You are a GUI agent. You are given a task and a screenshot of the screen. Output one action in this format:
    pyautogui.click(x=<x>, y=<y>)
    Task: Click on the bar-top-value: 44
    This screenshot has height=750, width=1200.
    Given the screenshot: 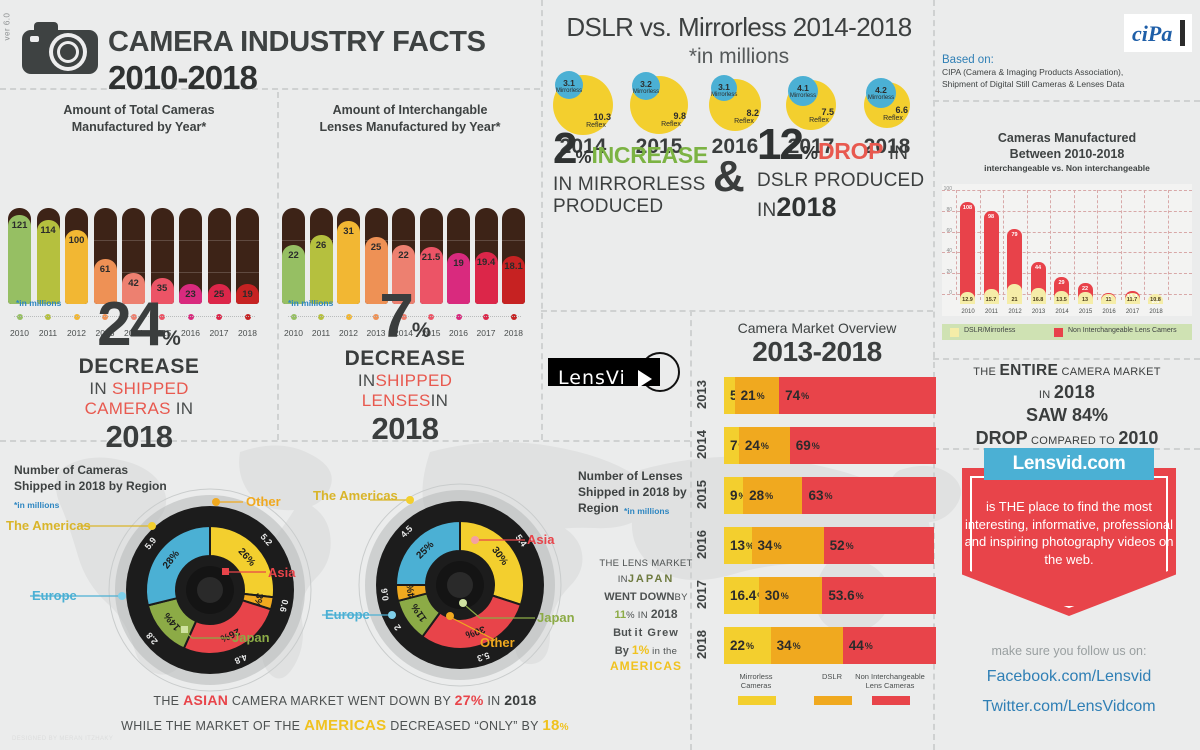 What is the action you would take?
    pyautogui.click(x=1038, y=268)
    